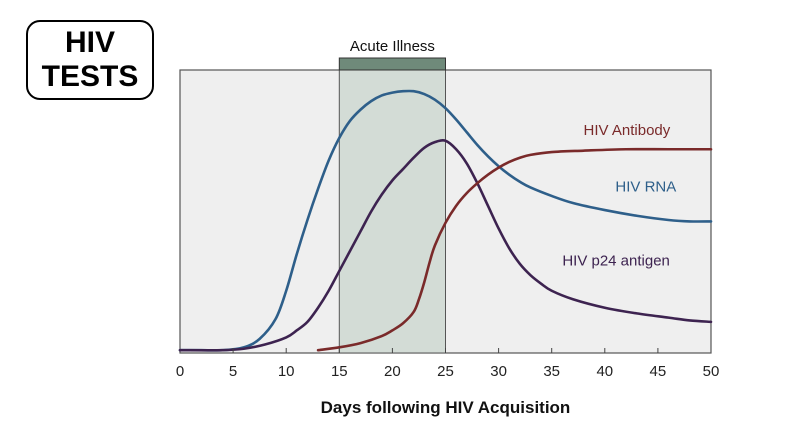  Describe the element at coordinates (446, 407) in the screenshot. I see `x-axis-label: Days following HIV Acquisition` at that location.